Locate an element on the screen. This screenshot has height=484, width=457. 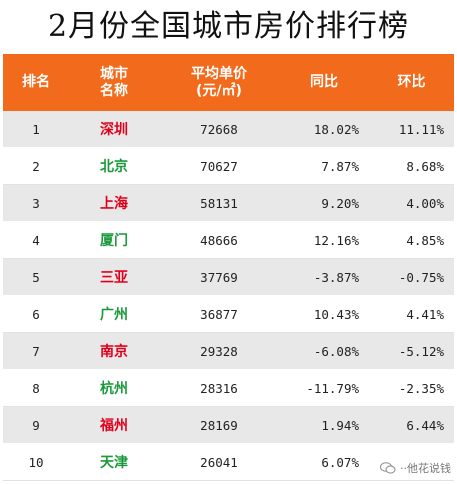
price-cell: 28316 is located at coordinates (219, 388).